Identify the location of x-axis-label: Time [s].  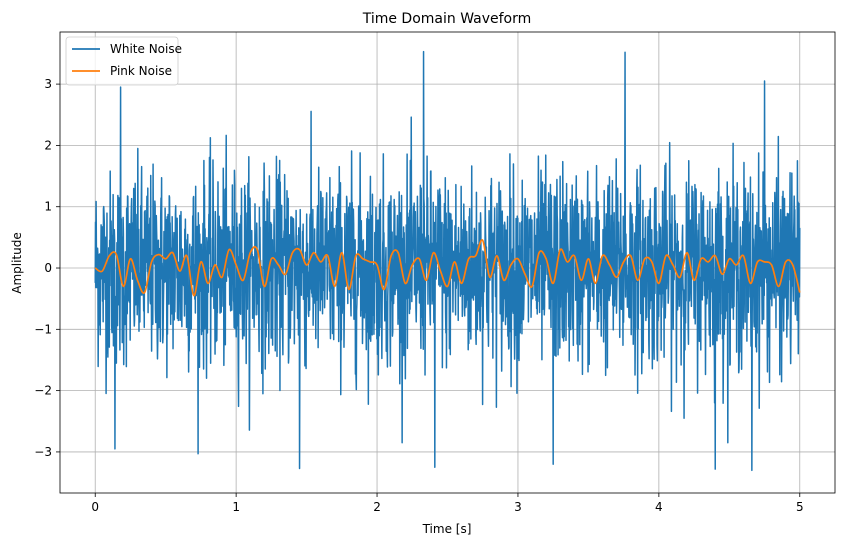
(447, 529).